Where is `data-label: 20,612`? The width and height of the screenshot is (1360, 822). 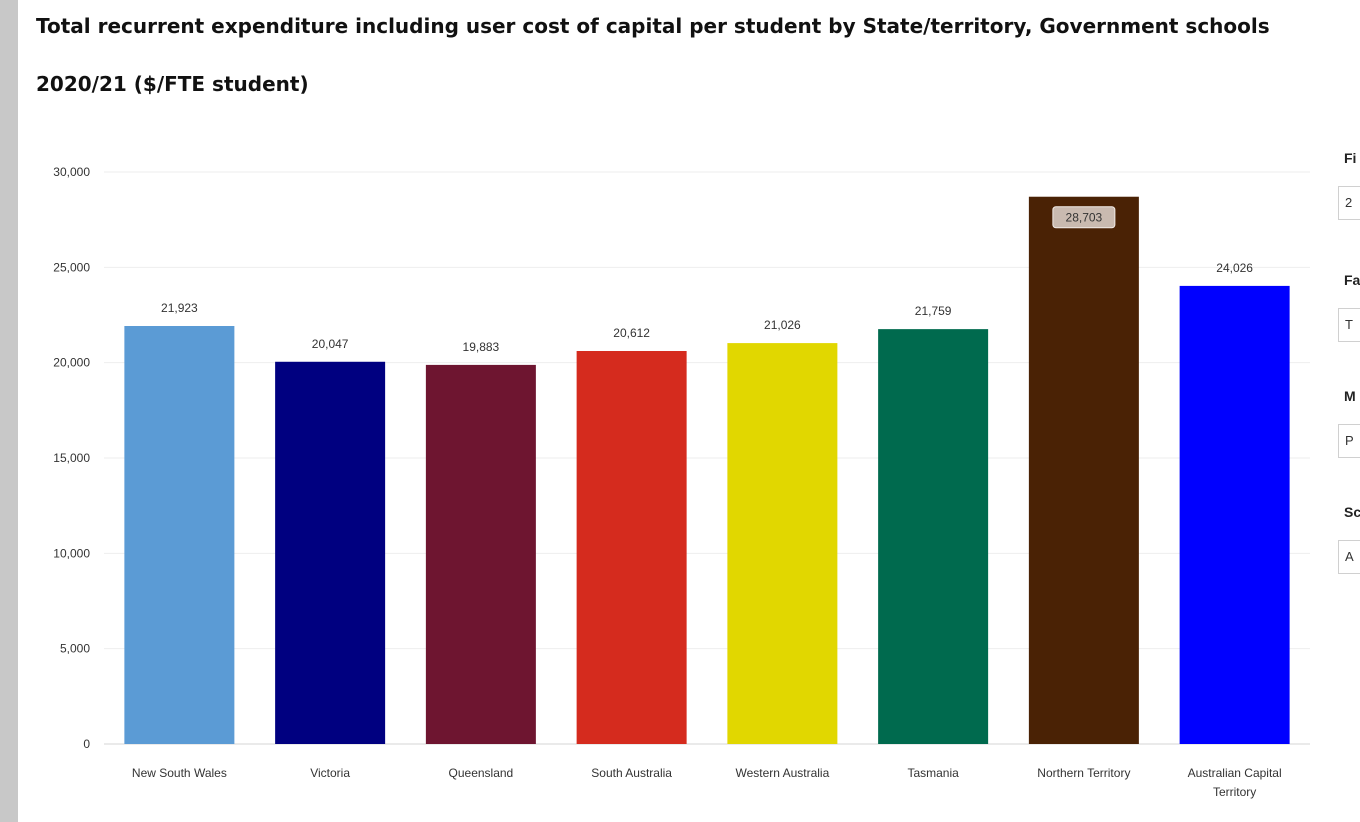 data-label: 20,612 is located at coordinates (631, 333).